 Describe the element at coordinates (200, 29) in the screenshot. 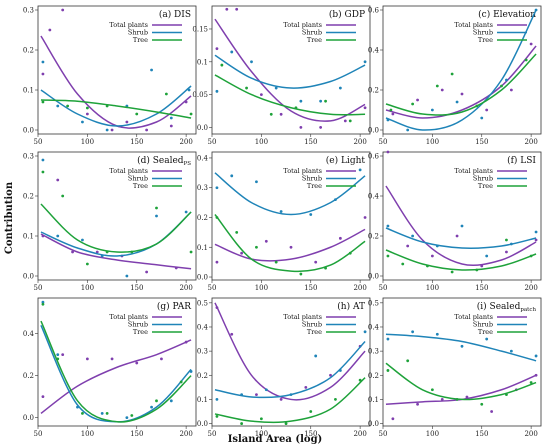

I see `y-tick-label: 0.15` at that location.